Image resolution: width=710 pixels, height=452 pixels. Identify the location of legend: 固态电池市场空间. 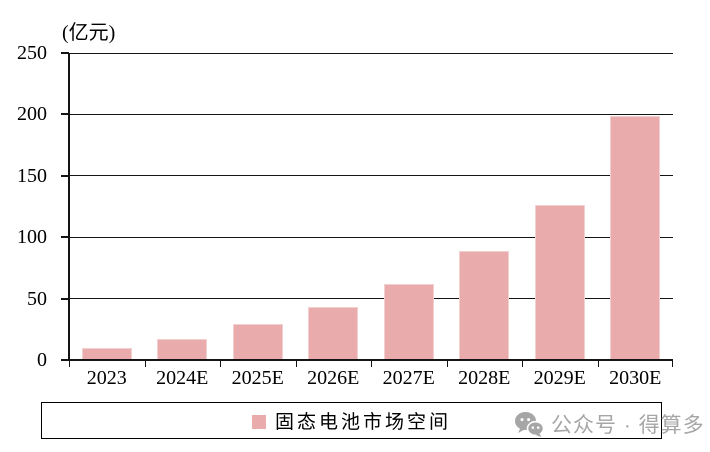
(351, 420).